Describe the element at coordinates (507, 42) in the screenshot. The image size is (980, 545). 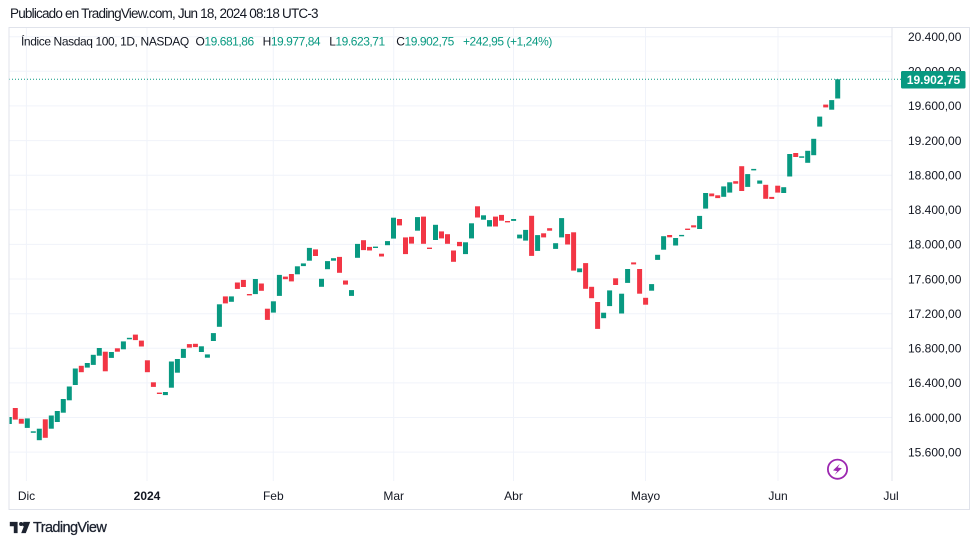
I see `svg-text: +242,95 (+1,24%)` at that location.